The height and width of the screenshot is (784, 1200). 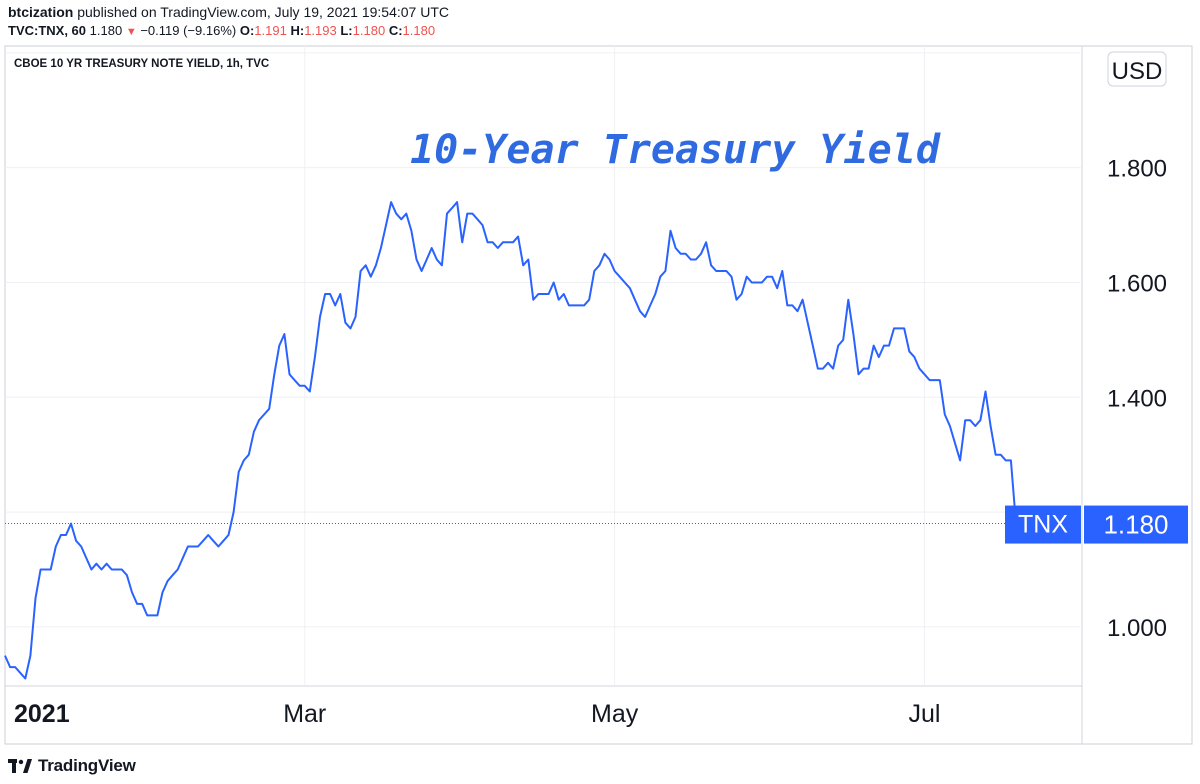 I want to click on y-tick-label: 1.800, so click(x=1137, y=169).